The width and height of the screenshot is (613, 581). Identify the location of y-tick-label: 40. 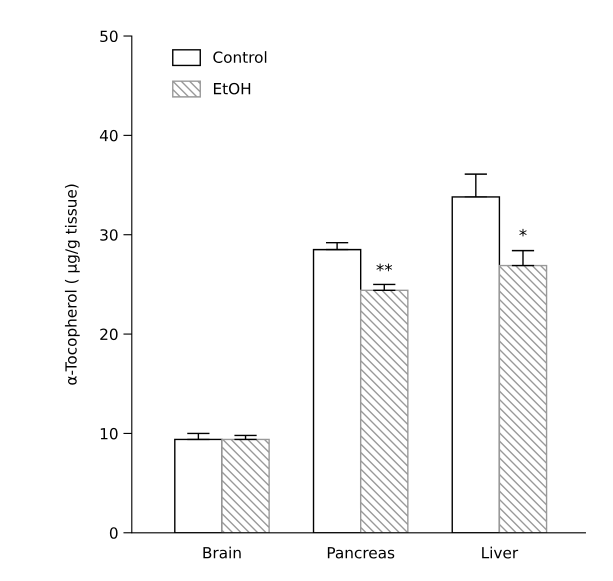
(109, 136).